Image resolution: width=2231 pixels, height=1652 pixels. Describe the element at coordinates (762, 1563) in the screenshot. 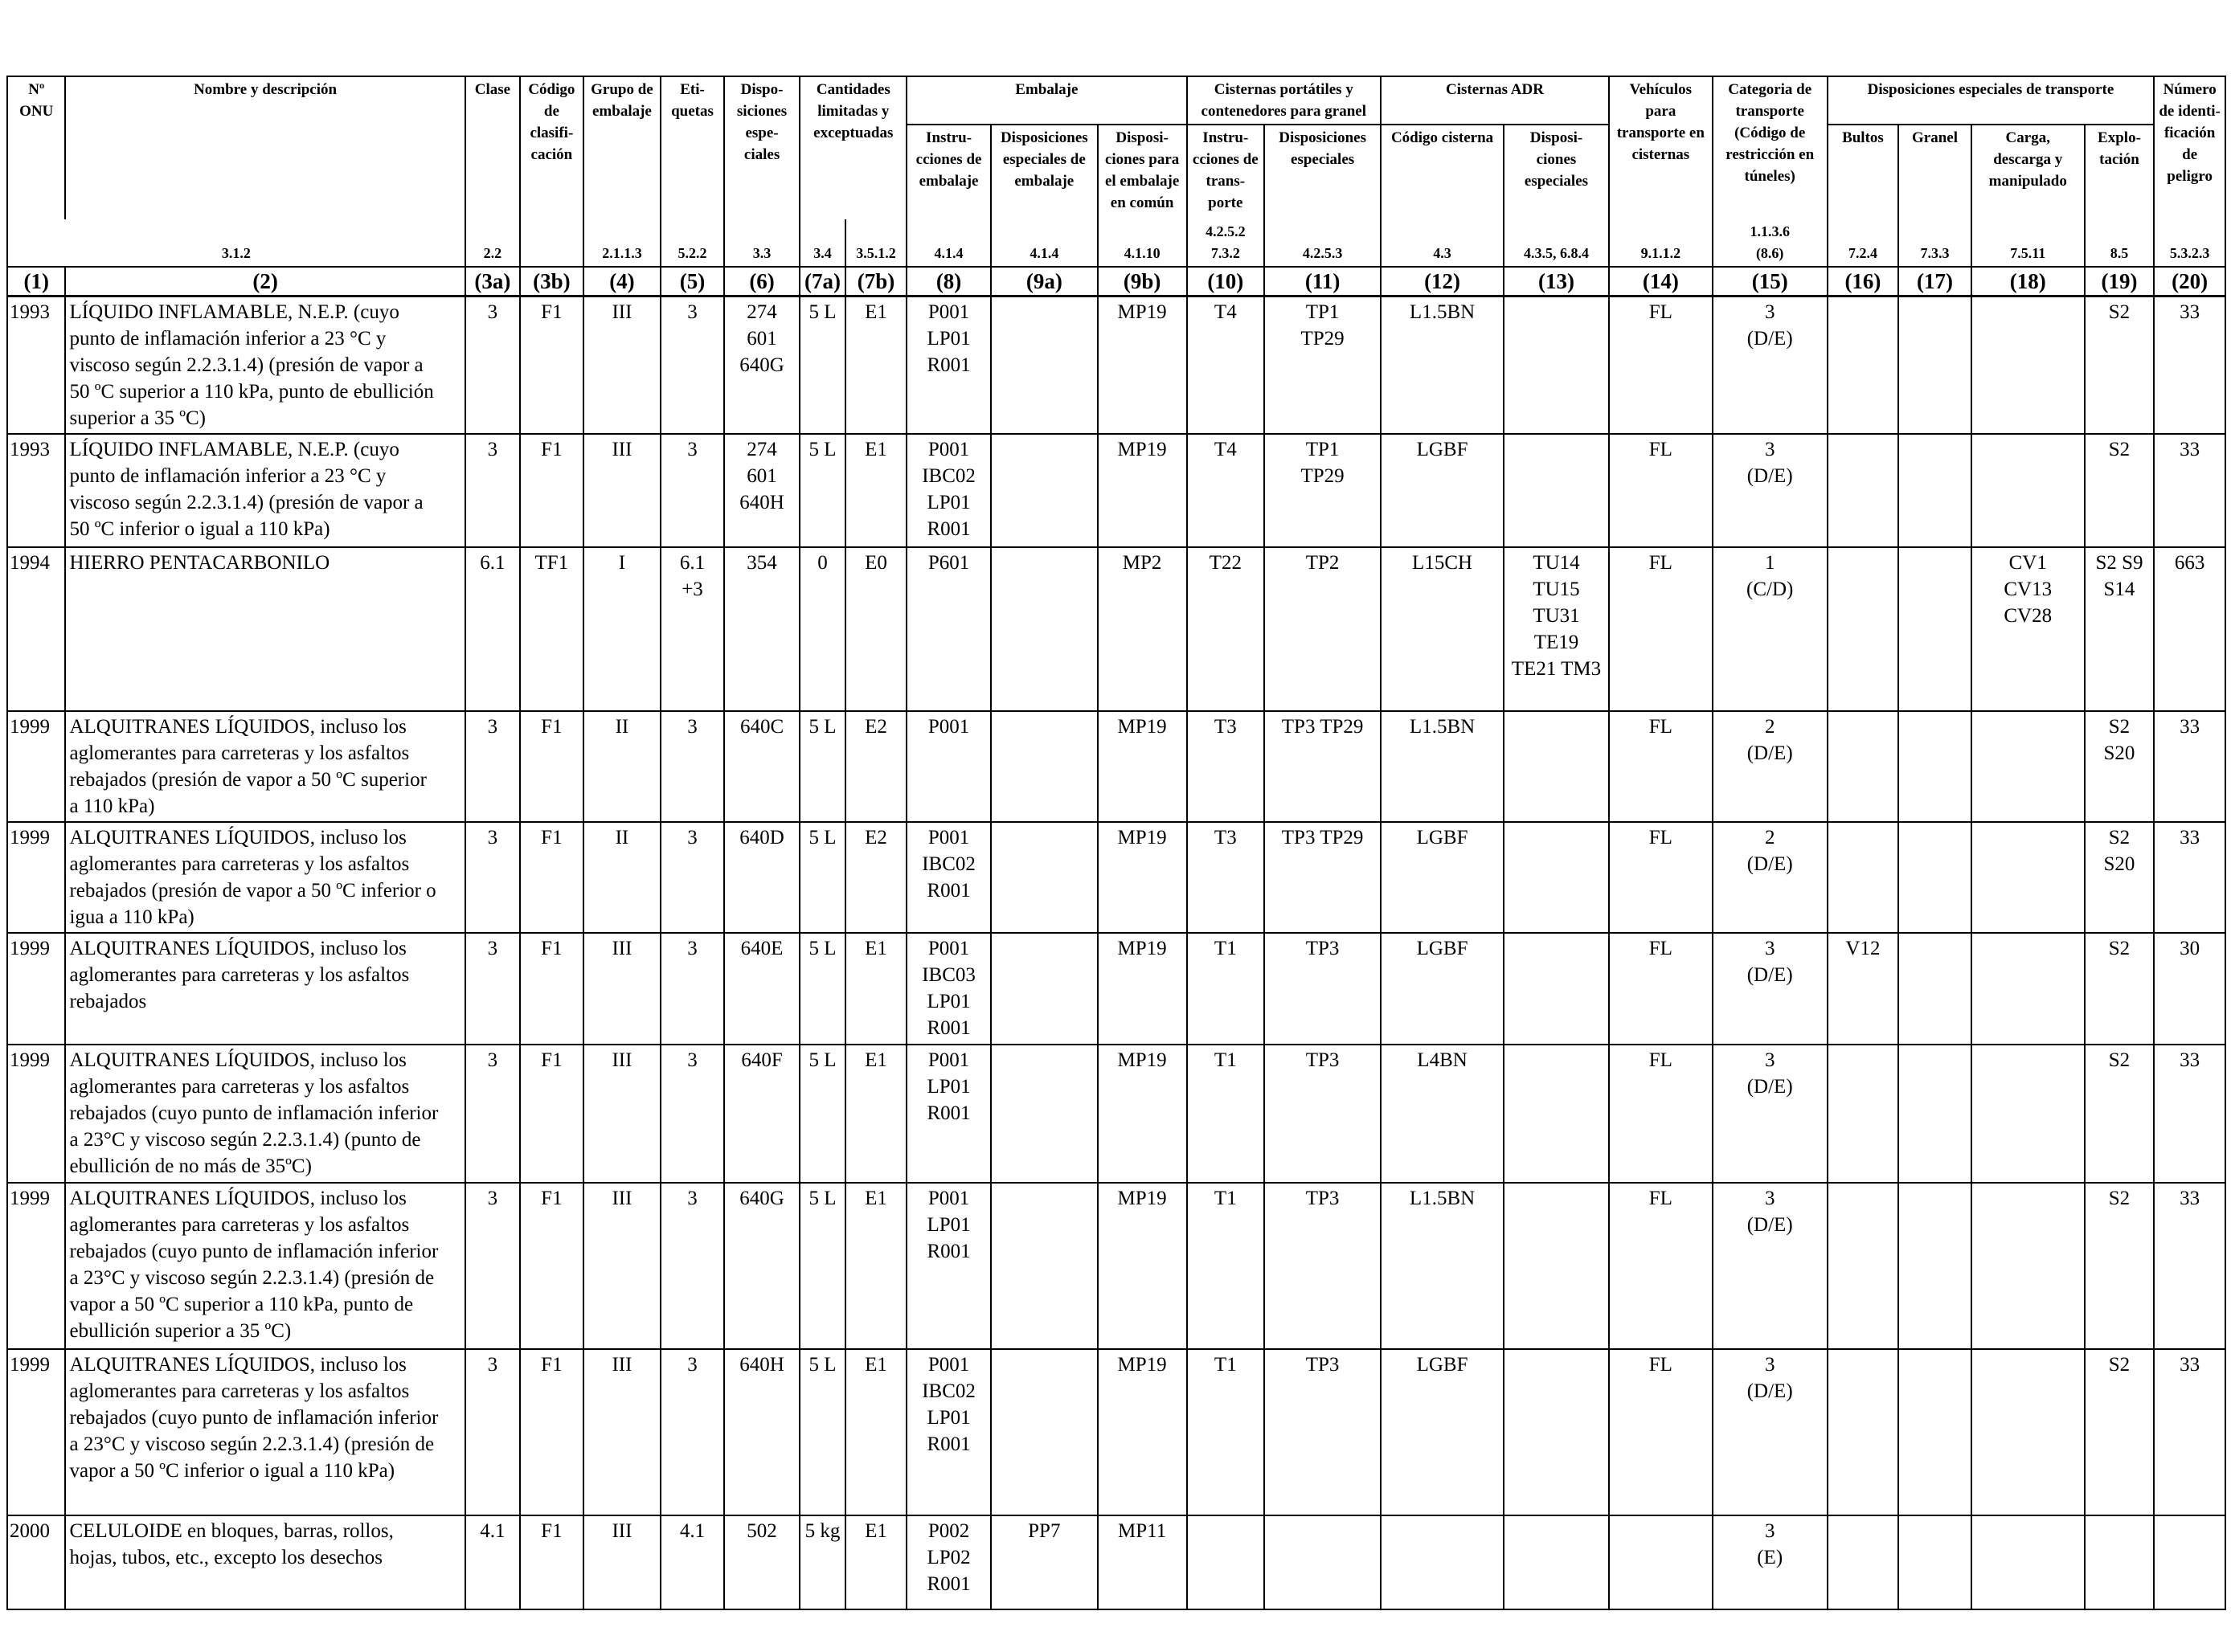

I see `cell-disp: 502` at that location.